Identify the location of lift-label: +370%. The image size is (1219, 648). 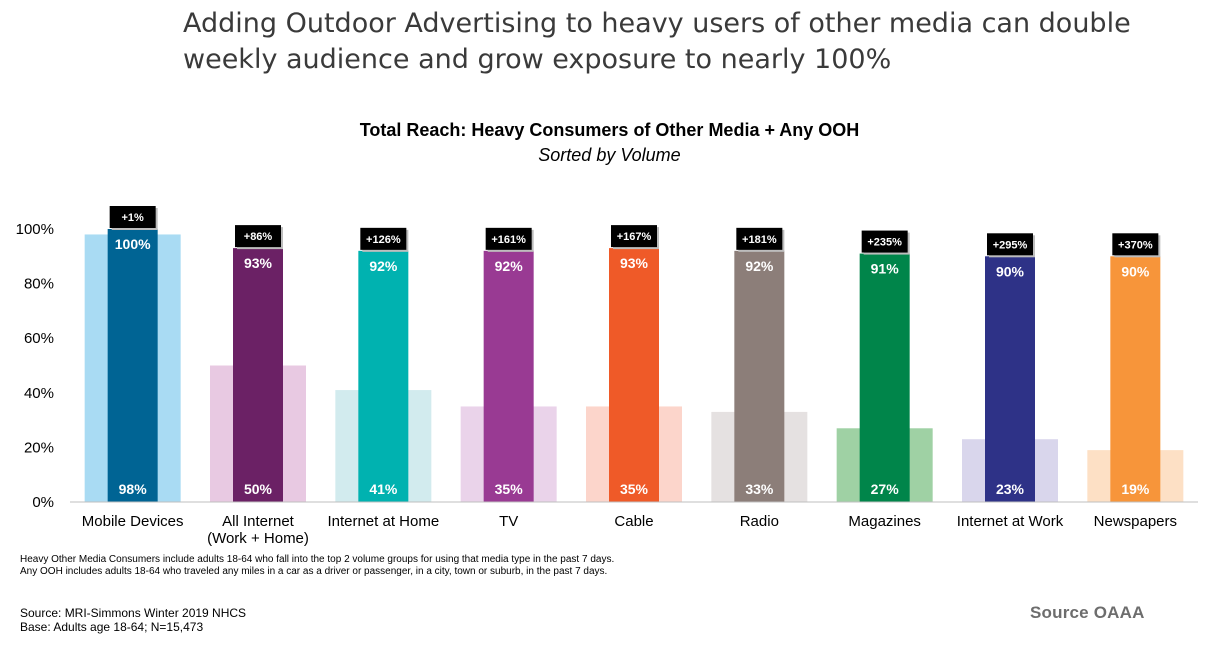
(1135, 245).